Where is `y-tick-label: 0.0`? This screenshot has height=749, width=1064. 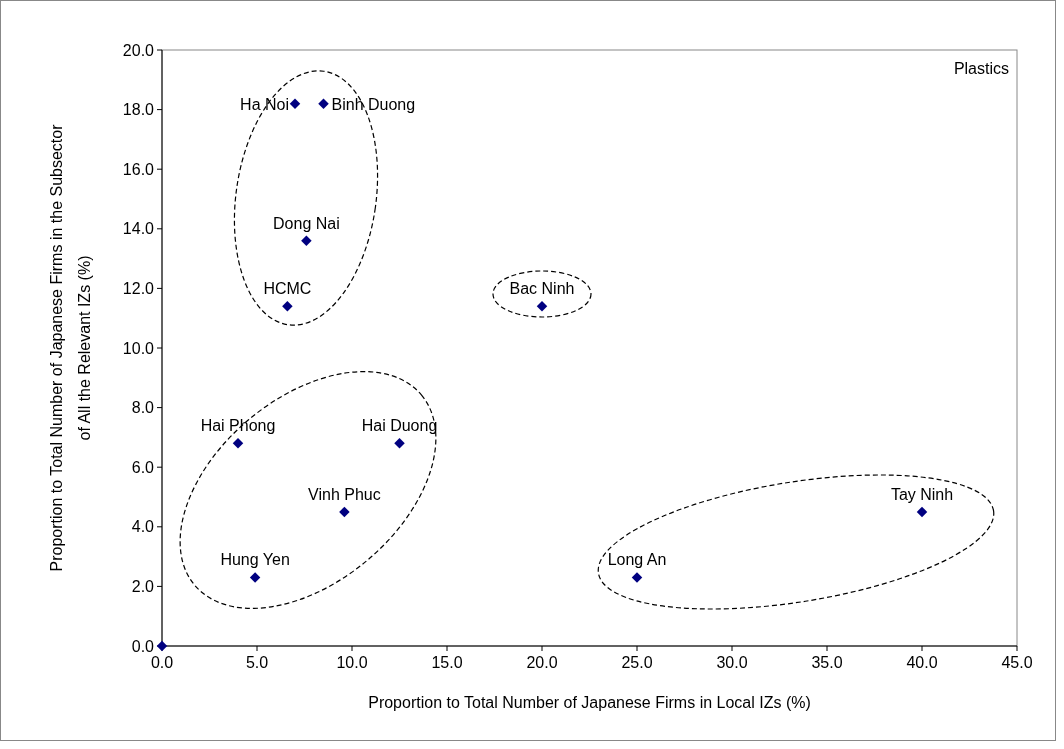
y-tick-label: 0.0 is located at coordinates (143, 646).